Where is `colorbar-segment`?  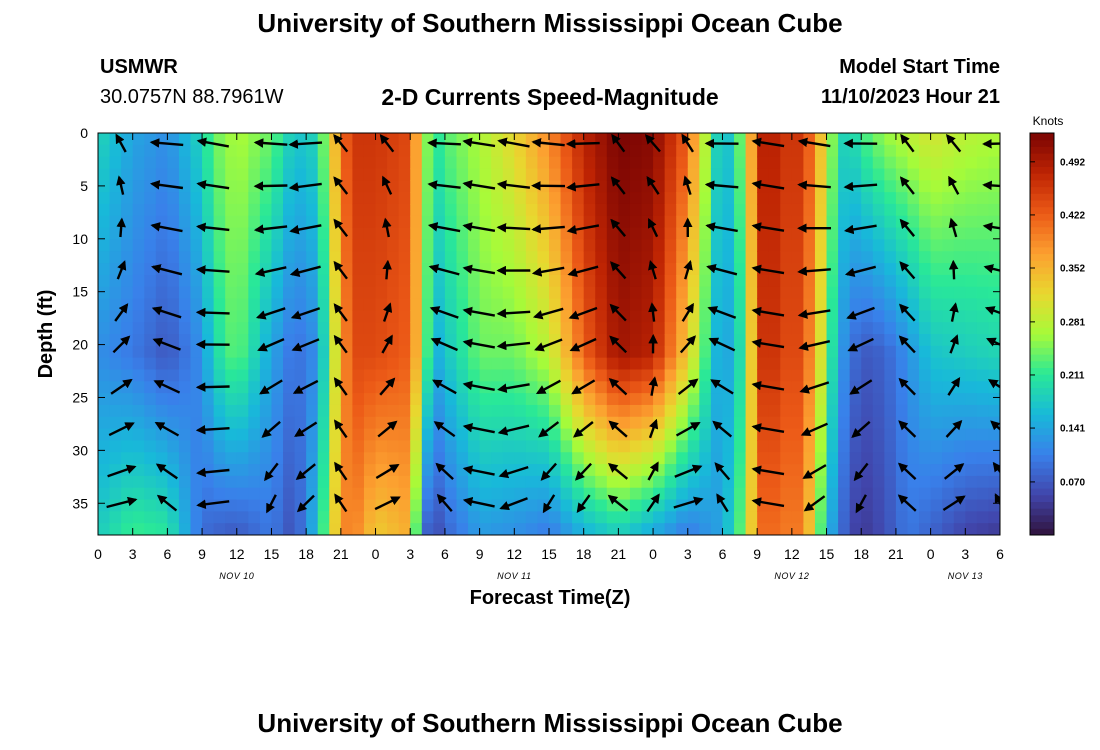 colorbar-segment is located at coordinates (1042, 398).